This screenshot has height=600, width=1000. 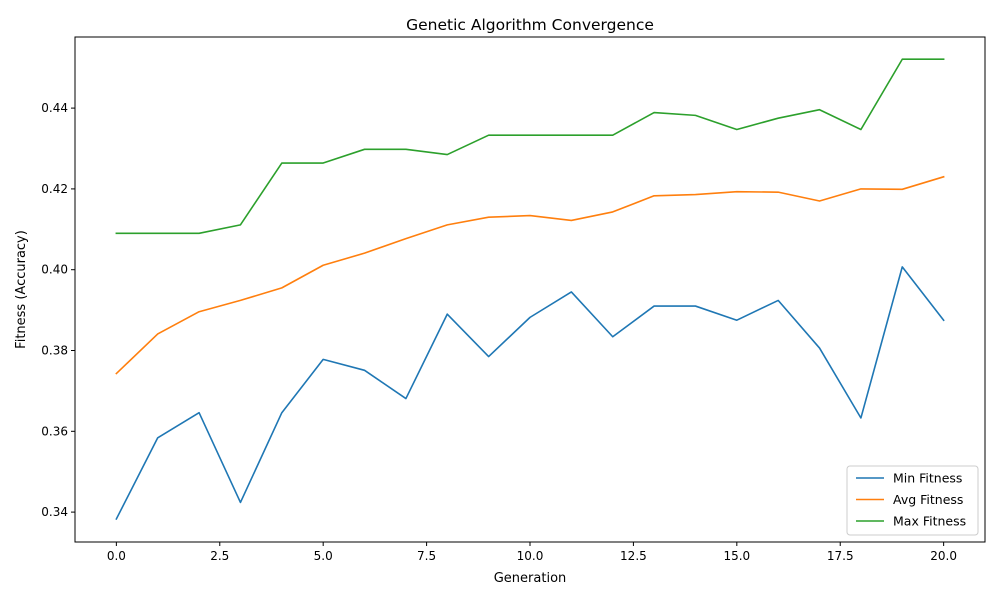 I want to click on x-tick-label: 2.5, so click(x=219, y=556).